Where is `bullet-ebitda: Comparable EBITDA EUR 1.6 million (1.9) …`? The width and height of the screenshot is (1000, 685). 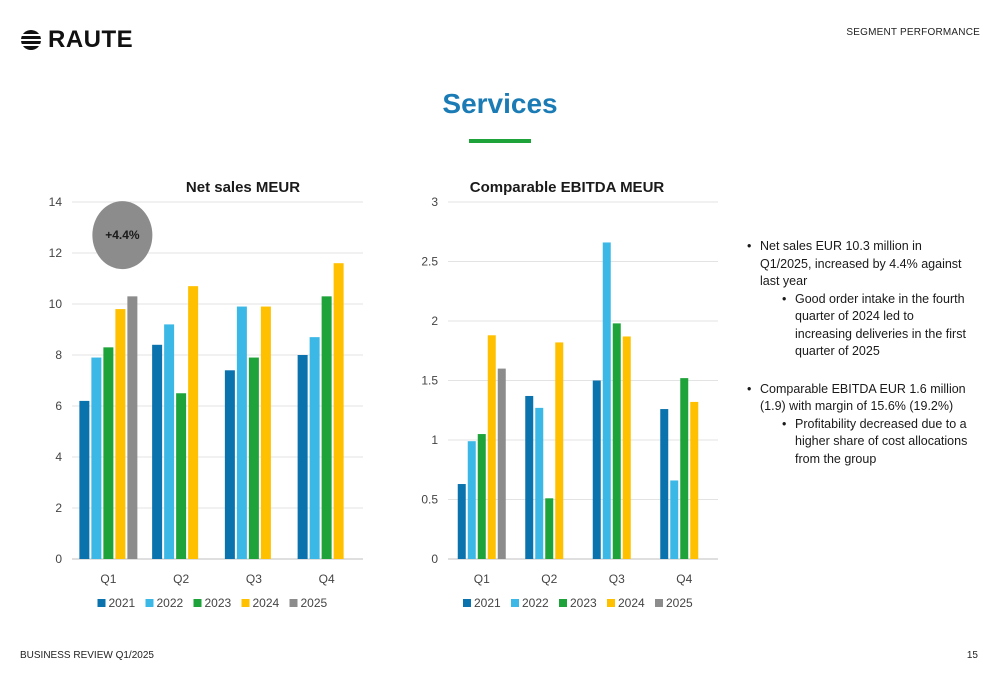 bullet-ebitda: Comparable EBITDA EUR 1.6 million (1.9) … is located at coordinates (857, 425).